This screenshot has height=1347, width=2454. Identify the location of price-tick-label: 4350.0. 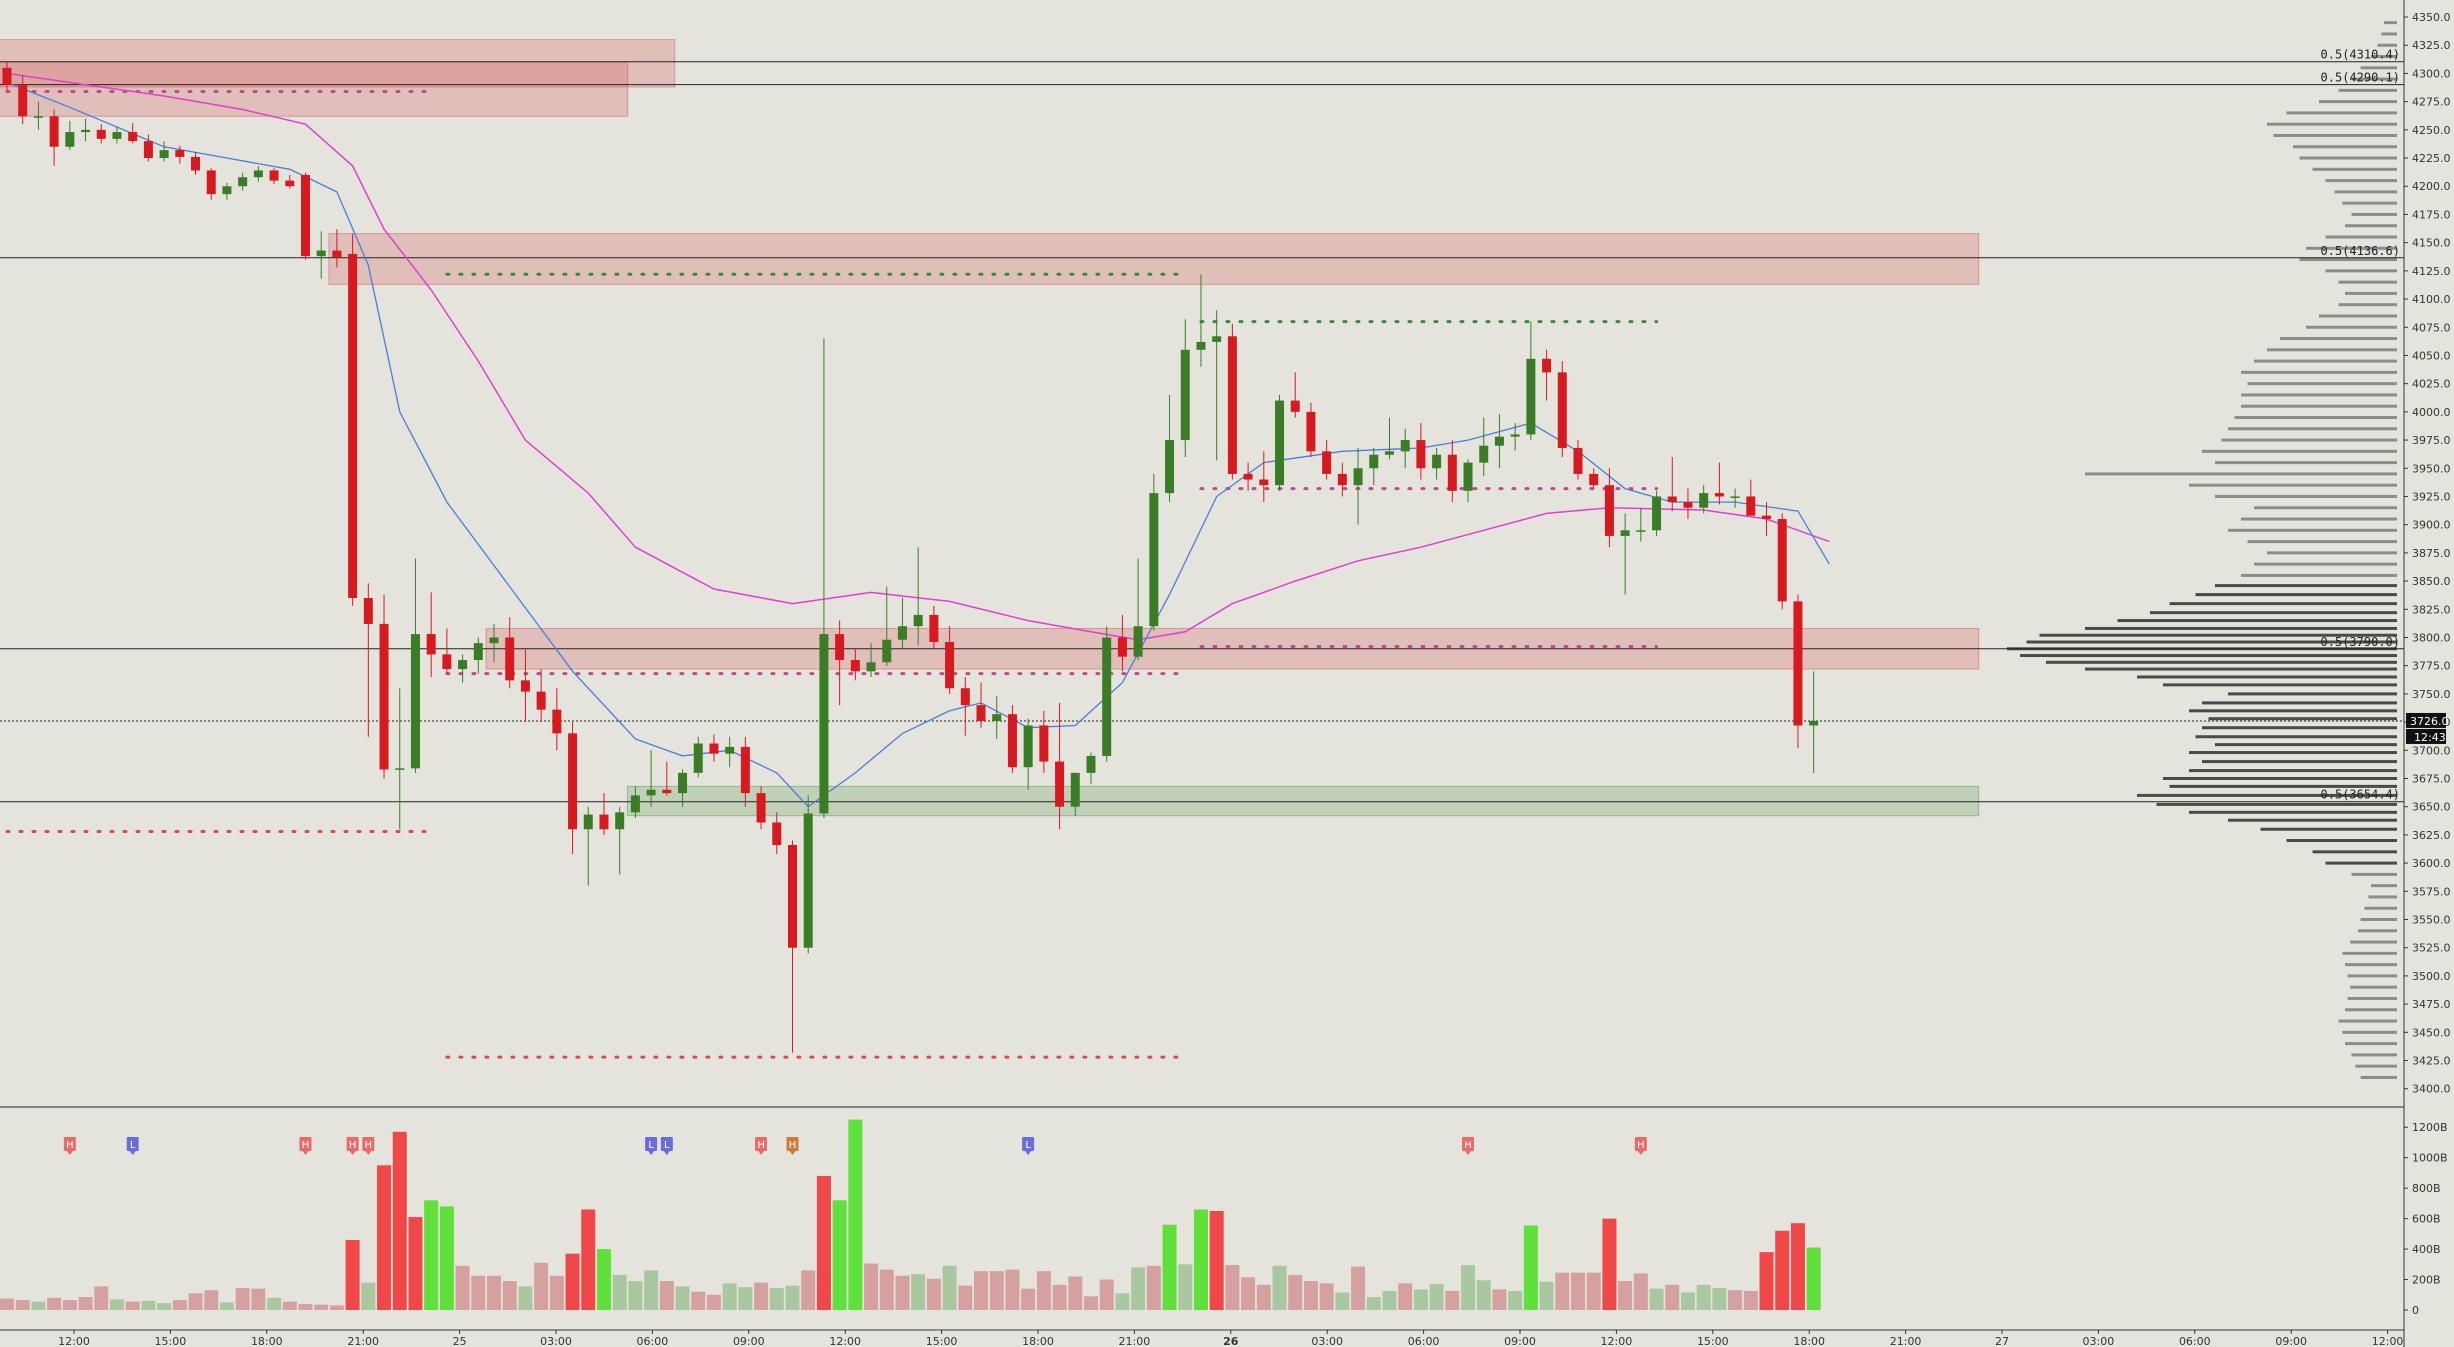
(2431, 17).